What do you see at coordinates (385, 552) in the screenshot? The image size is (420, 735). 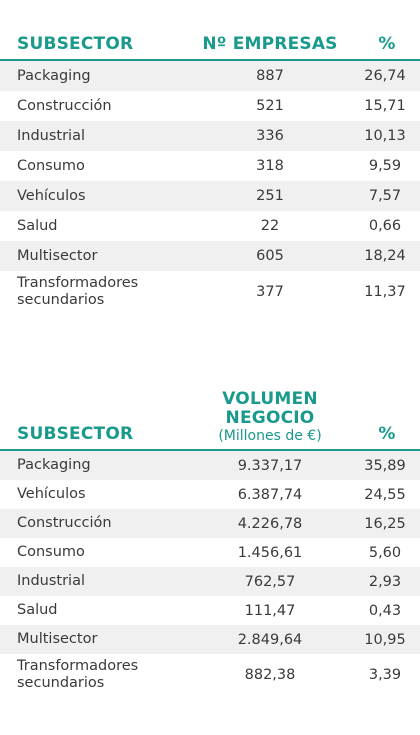 I see `percent-cell: 5,60` at bounding box center [385, 552].